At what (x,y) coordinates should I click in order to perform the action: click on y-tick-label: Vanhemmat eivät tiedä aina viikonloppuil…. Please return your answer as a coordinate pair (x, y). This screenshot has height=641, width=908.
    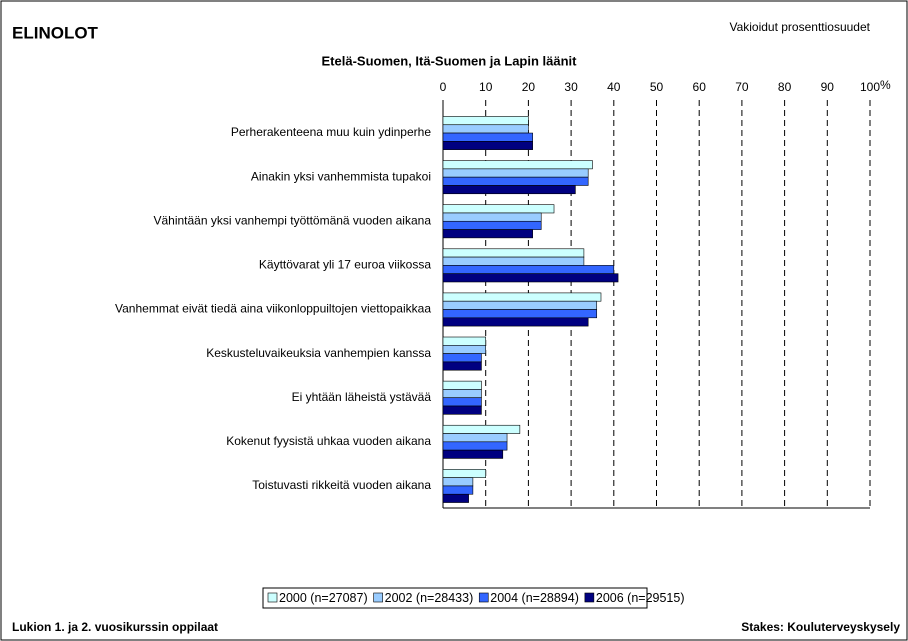
    Looking at the image, I should click on (273, 309).